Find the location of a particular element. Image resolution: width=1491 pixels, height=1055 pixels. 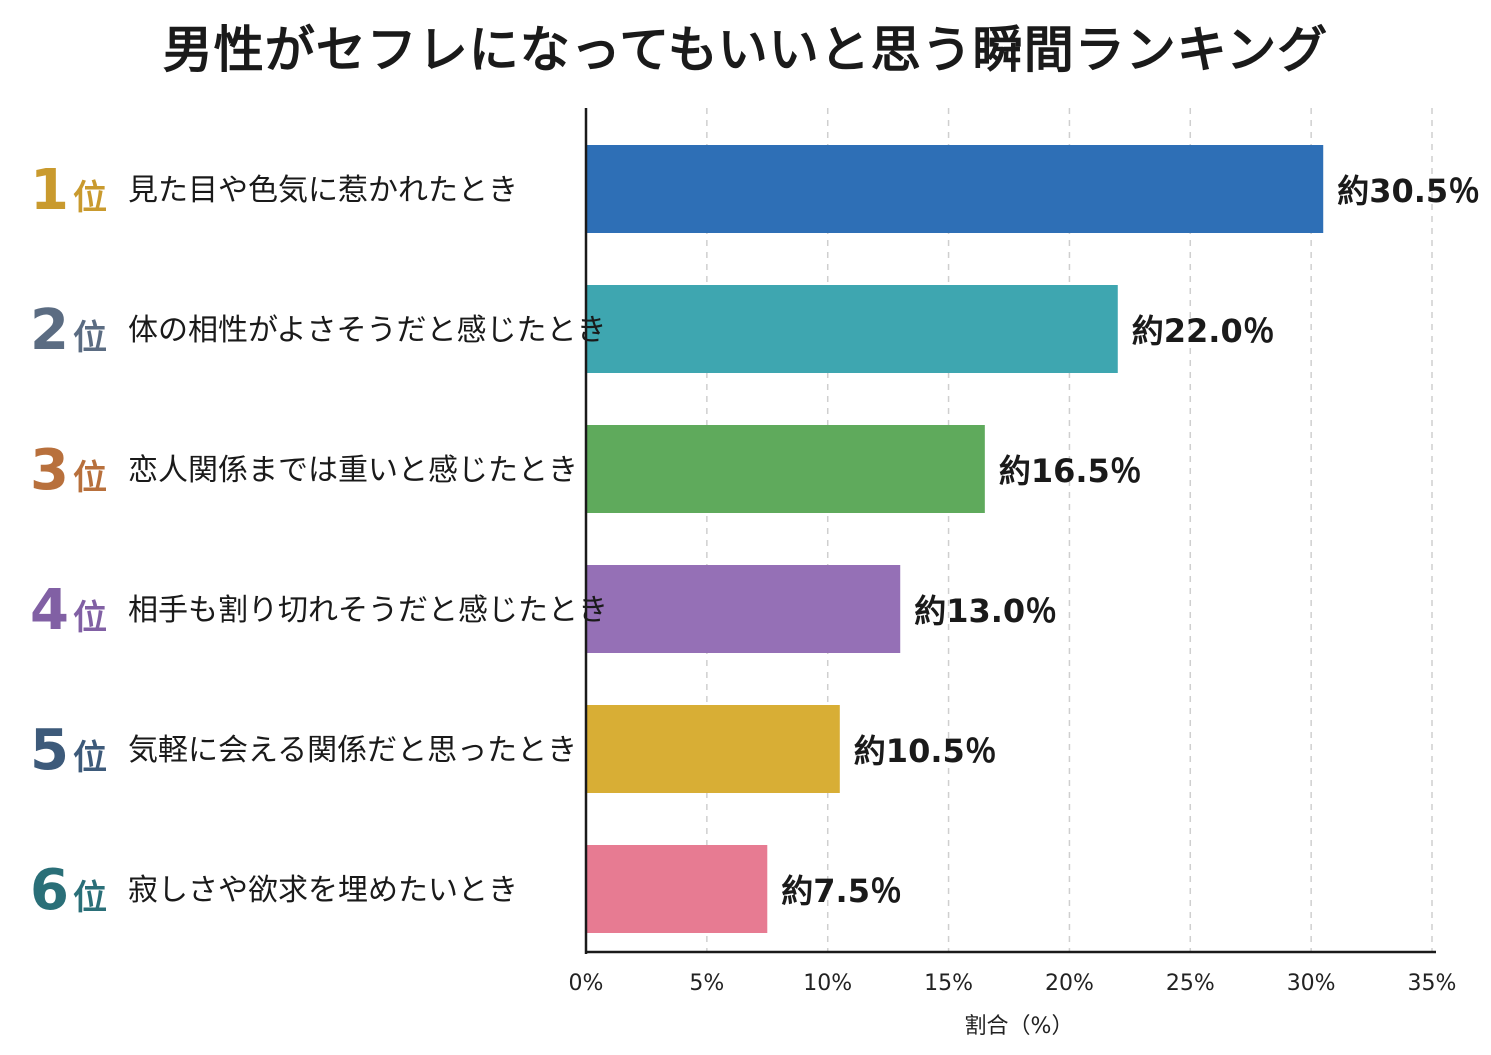

category-label: 寂しさや欲求を埋めたいとき is located at coordinates (323, 890).